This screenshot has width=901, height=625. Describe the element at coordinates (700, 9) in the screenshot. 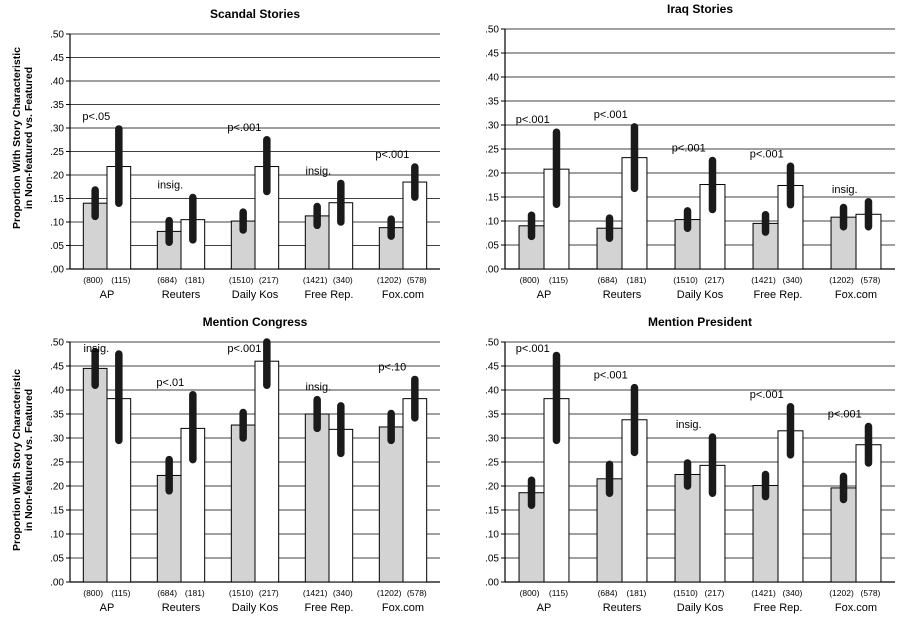

I see `chart-title: Iraq Stories` at that location.